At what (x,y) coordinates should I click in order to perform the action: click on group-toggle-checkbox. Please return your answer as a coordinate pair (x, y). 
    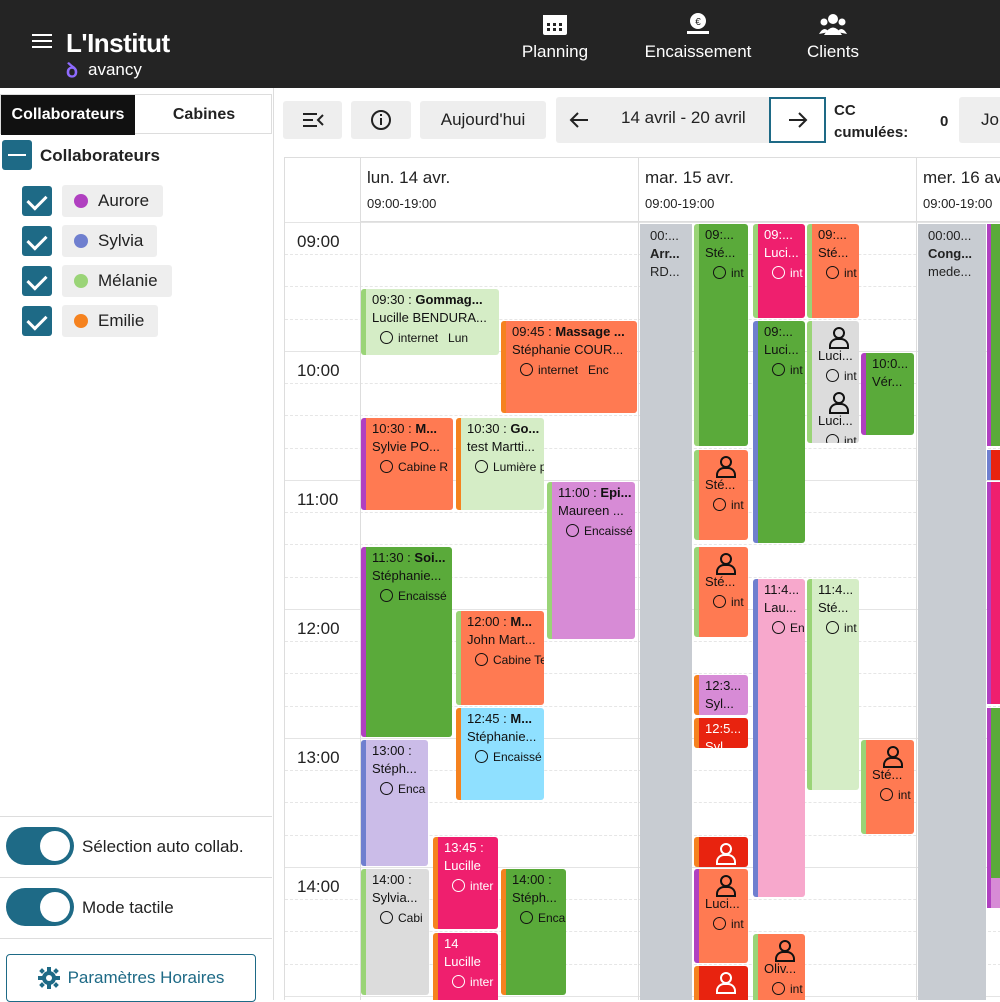
    Looking at the image, I should click on (17, 155).